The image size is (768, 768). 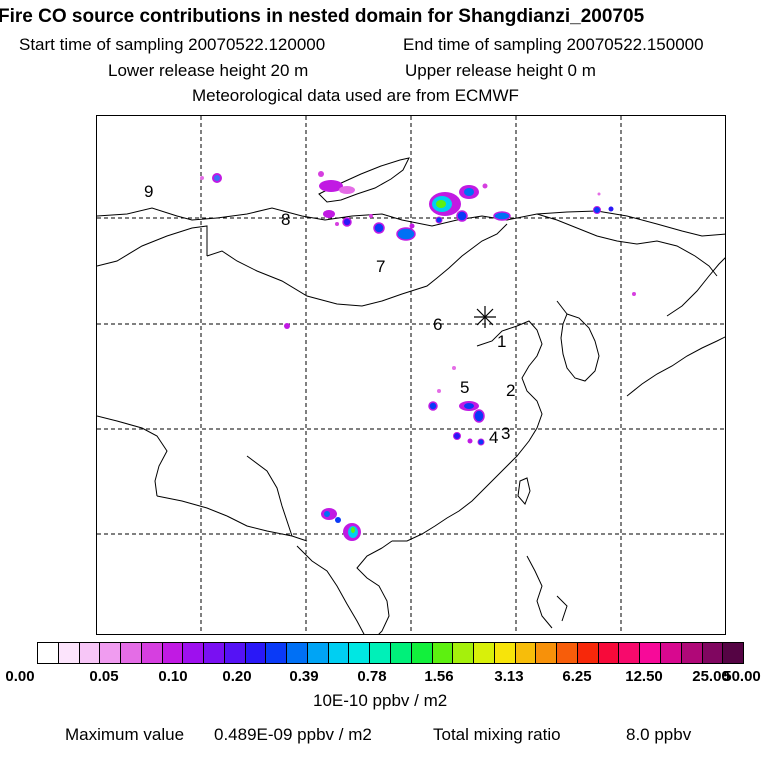 What do you see at coordinates (497, 734) in the screenshot?
I see `total-mixing-ratio-label: Total mixing ratio` at bounding box center [497, 734].